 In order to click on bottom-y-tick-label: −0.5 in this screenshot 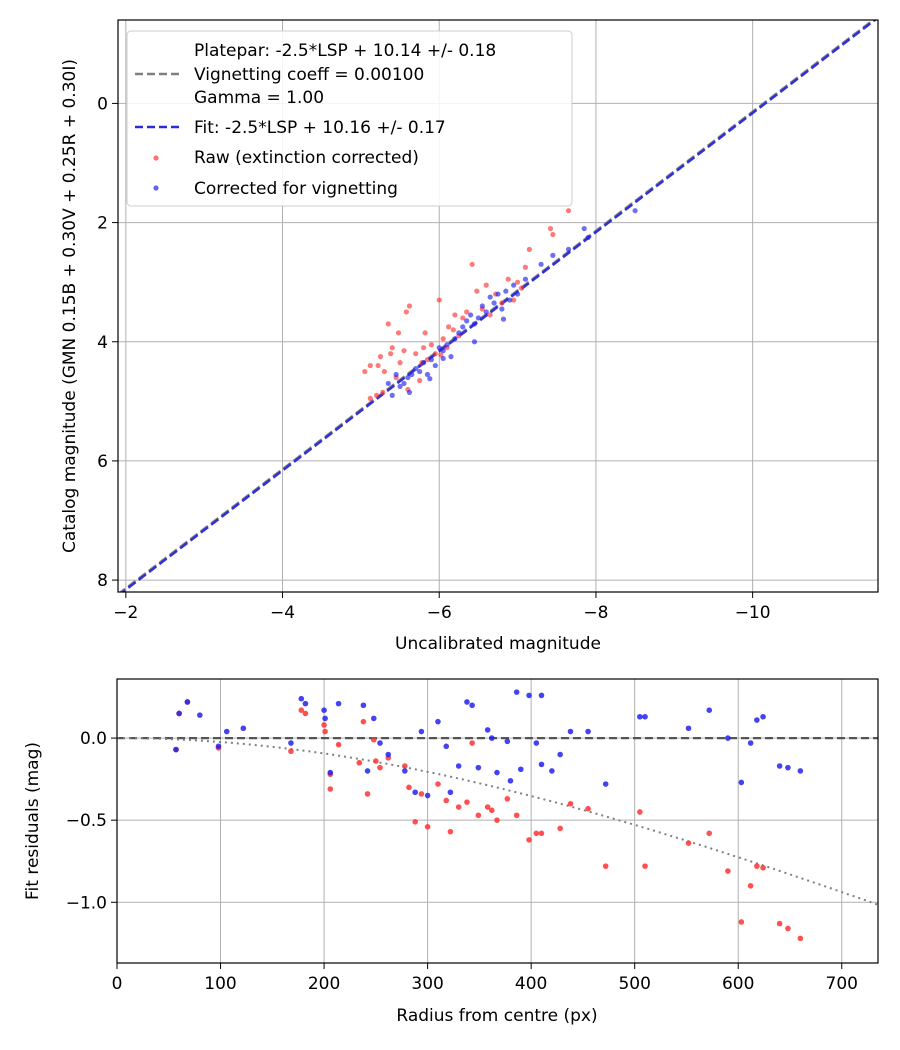, I will do `click(86, 821)`.